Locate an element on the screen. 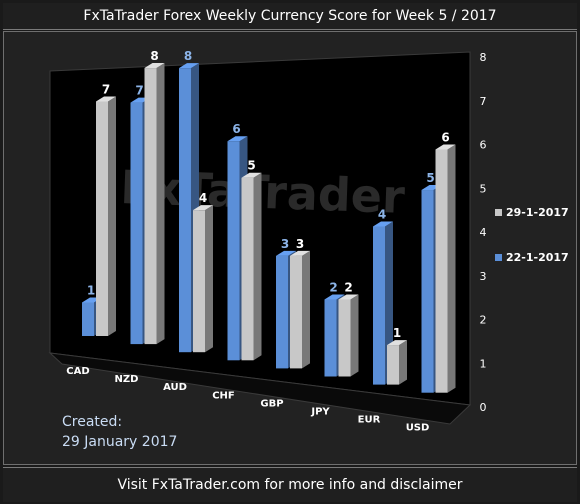 The image size is (580, 504). bar-eur-gray is located at coordinates (397, 362).